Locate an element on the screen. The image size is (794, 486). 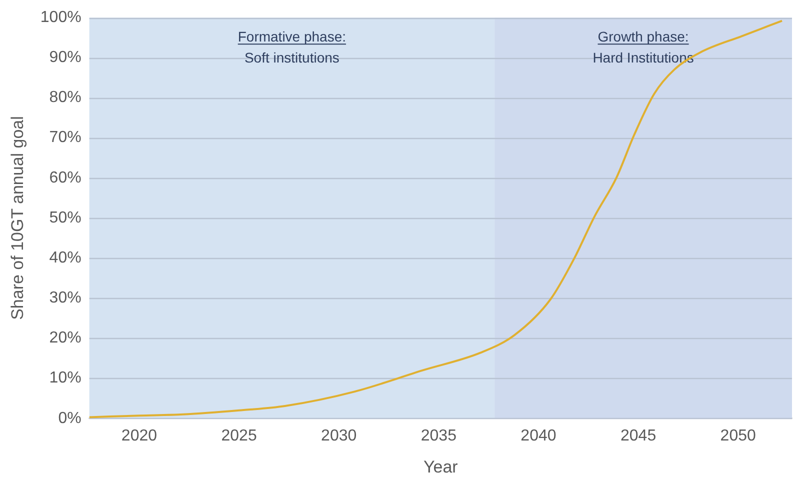
x-tick-label: 2025 is located at coordinates (239, 435).